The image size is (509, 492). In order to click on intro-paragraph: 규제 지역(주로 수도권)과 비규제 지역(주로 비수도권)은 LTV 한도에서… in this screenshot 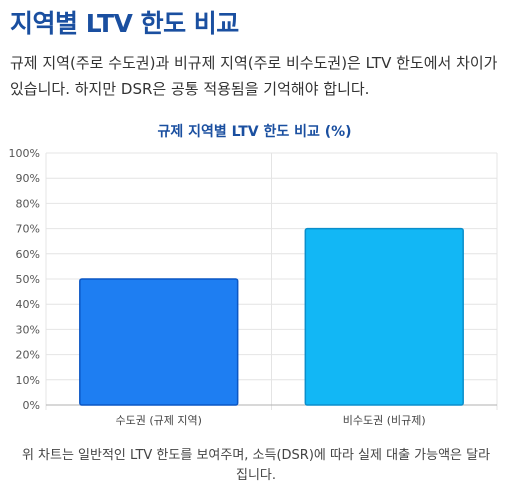, I will do `click(254, 76)`.